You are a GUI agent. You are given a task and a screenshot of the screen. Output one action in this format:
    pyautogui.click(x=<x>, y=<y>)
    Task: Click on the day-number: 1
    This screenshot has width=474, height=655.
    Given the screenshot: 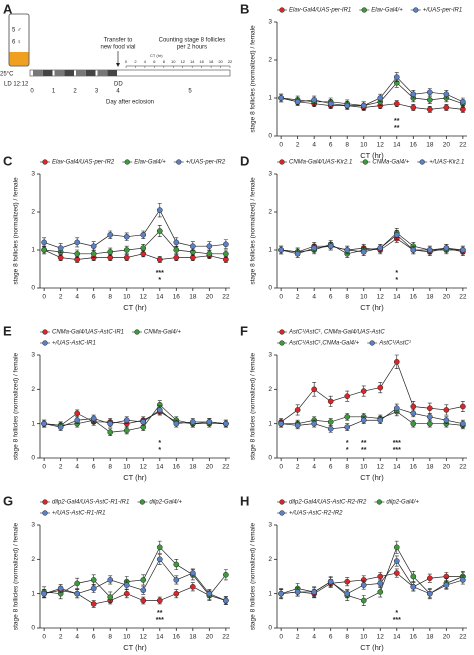 What is the action you would take?
    pyautogui.click(x=54, y=92)
    